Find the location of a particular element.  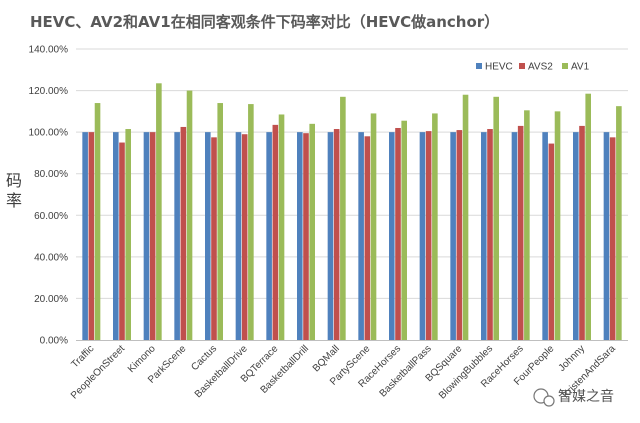

x-tick-label: Cactus is located at coordinates (204, 358).